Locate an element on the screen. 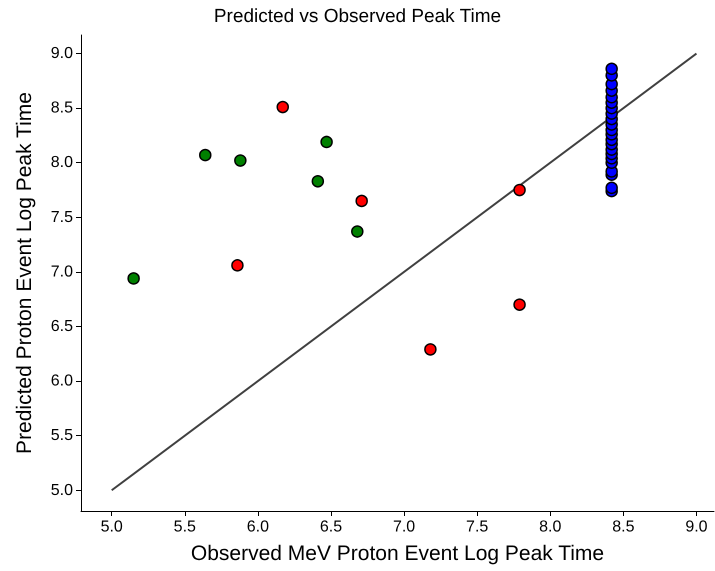  x-tick-label: 5.0 is located at coordinates (111, 527).